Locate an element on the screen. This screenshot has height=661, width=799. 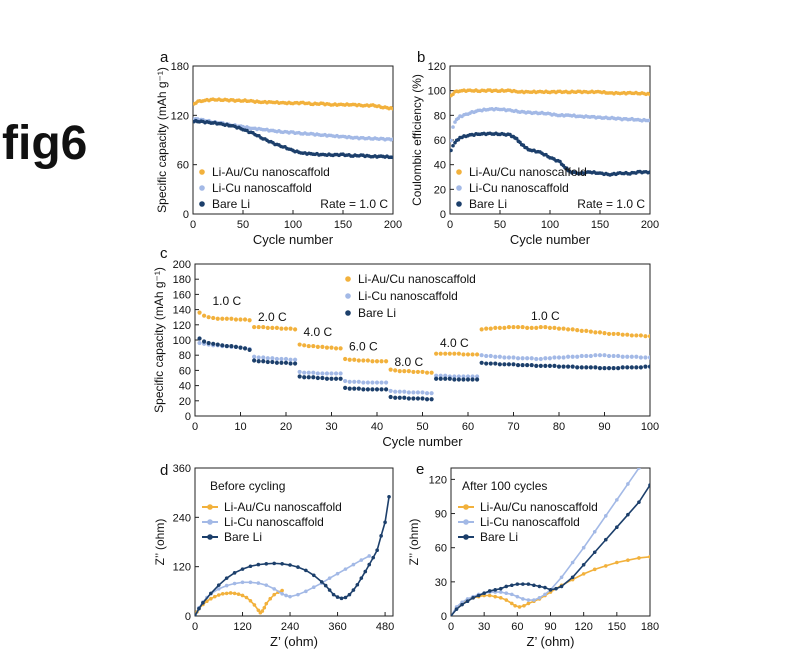
y-tick-label: 360 is located at coordinates (182, 469).